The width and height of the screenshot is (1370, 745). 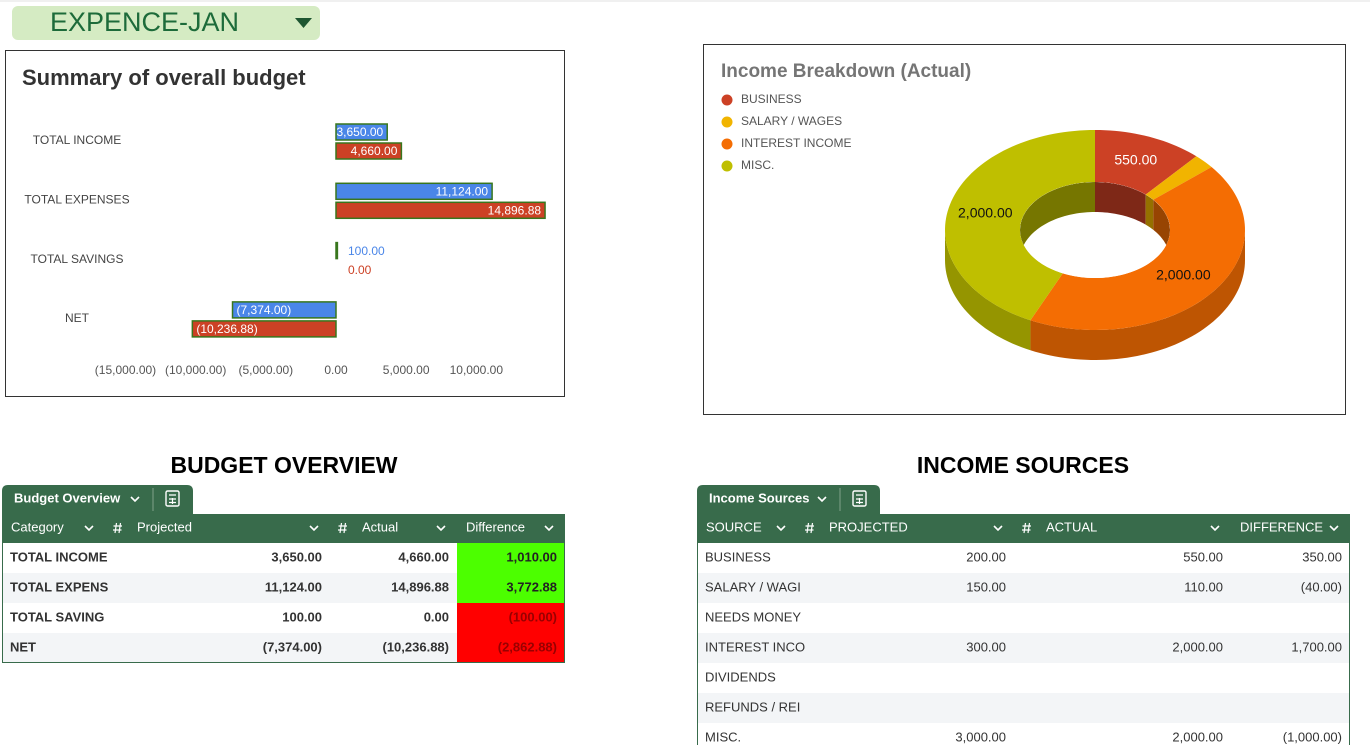 I want to click on column-header: SOURCE, so click(x=734, y=526).